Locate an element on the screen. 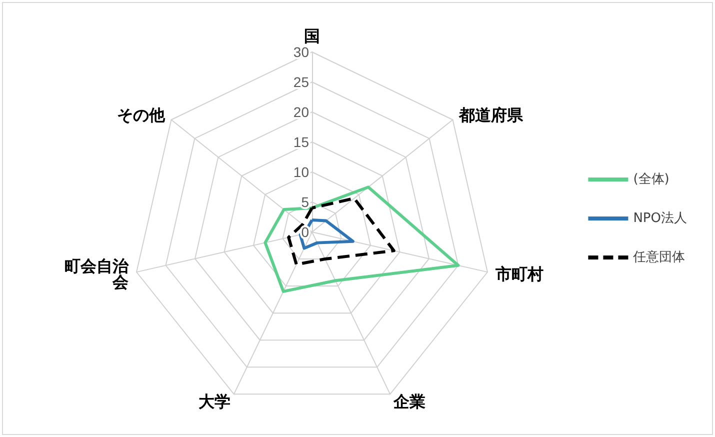 The height and width of the screenshot is (437, 715). legend-label: 任意団体 is located at coordinates (659, 257).